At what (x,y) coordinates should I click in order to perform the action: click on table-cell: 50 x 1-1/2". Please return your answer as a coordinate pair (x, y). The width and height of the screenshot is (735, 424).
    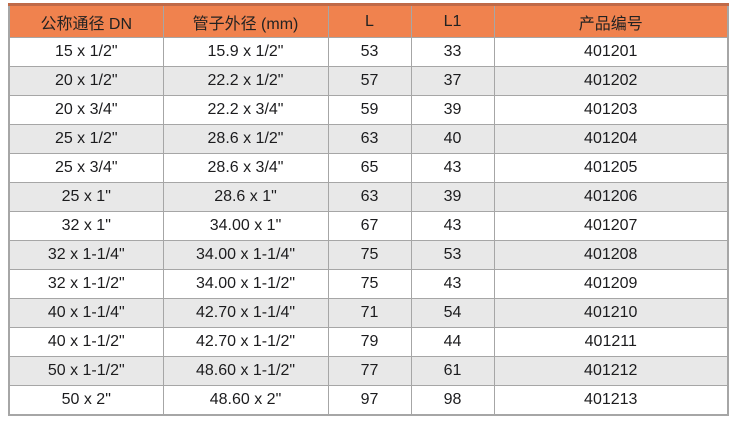
    Looking at the image, I should click on (86, 371).